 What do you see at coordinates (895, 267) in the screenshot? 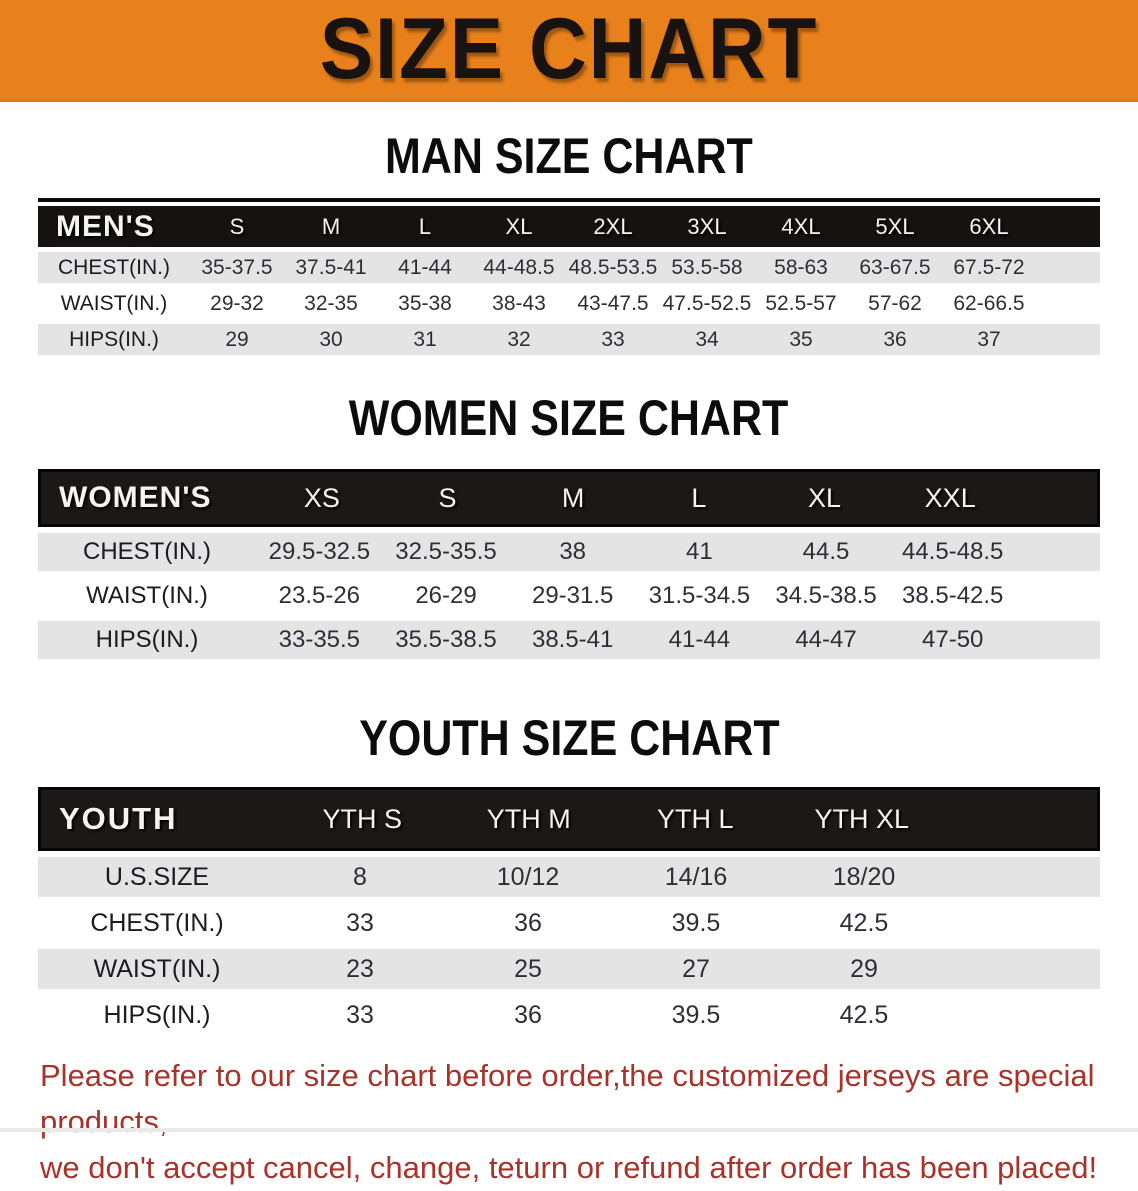
I see `men-size-value: 63-67.5` at bounding box center [895, 267].